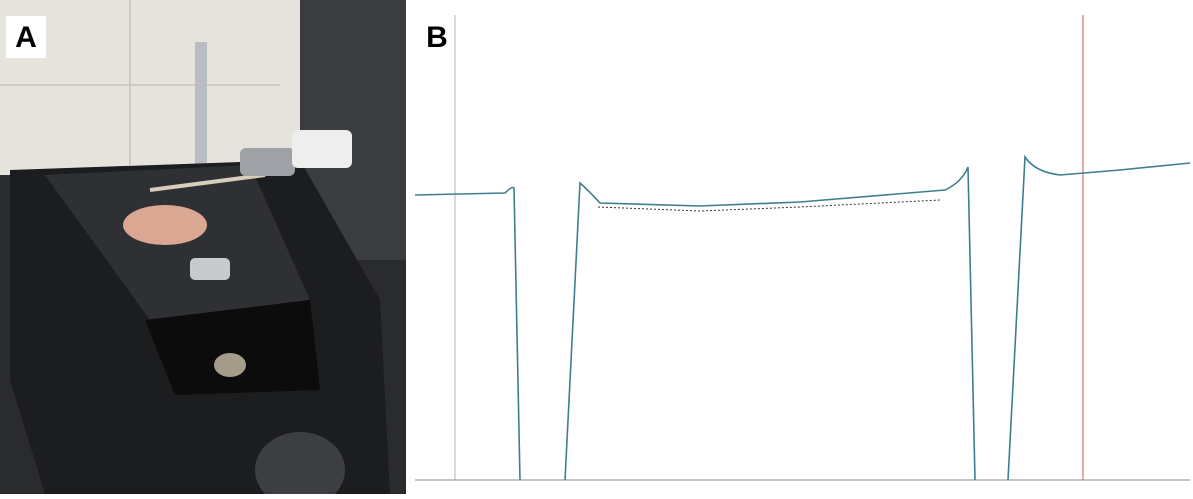  Describe the element at coordinates (437, 37) in the screenshot. I see `panel-label: B` at that location.